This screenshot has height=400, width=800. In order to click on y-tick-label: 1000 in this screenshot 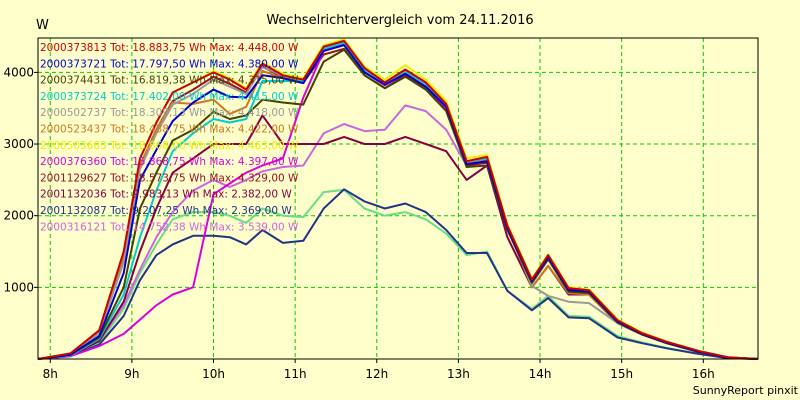, I will do `click(18, 287)`.